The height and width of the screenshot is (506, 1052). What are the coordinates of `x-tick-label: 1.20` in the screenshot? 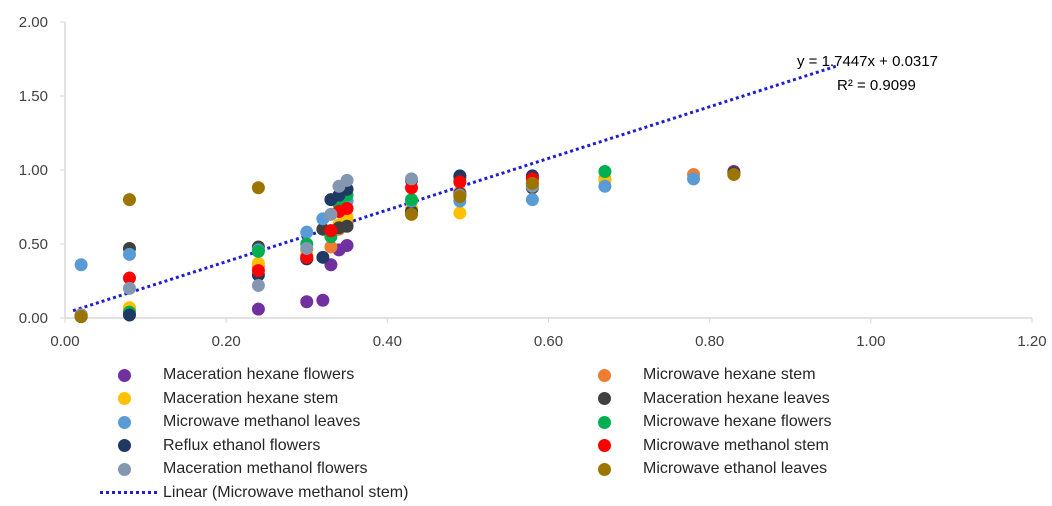 It's located at (1031, 341).